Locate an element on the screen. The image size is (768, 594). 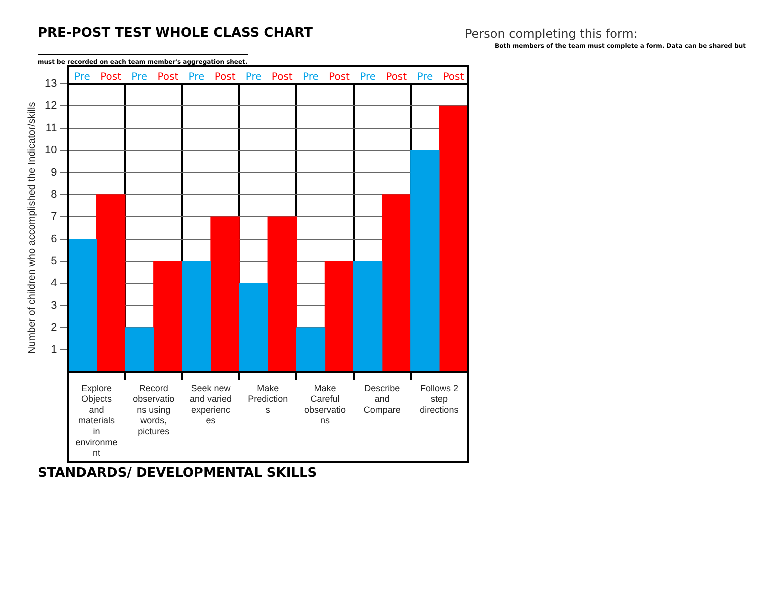
y-tick-label: 5 is located at coordinates (54, 262).